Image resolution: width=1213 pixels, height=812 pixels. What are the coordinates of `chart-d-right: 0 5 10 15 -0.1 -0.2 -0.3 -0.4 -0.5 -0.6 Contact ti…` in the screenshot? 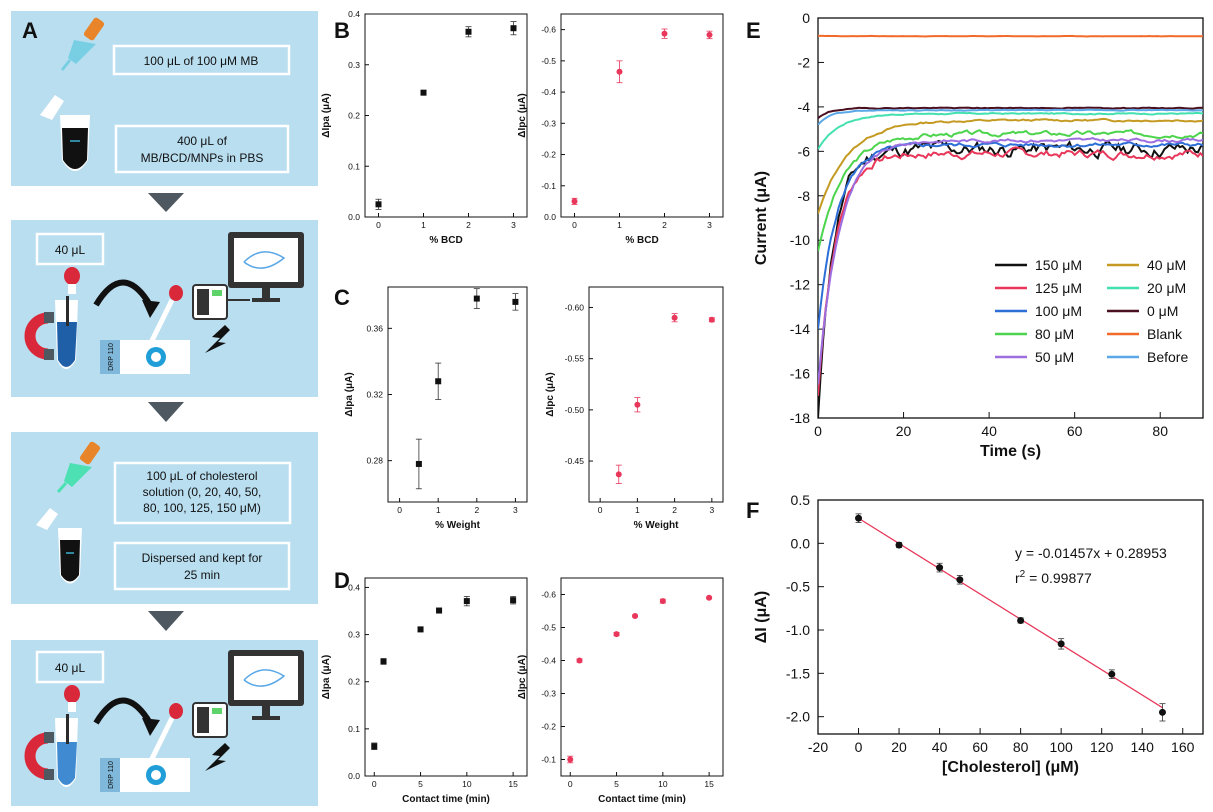 It's located at (620, 691).